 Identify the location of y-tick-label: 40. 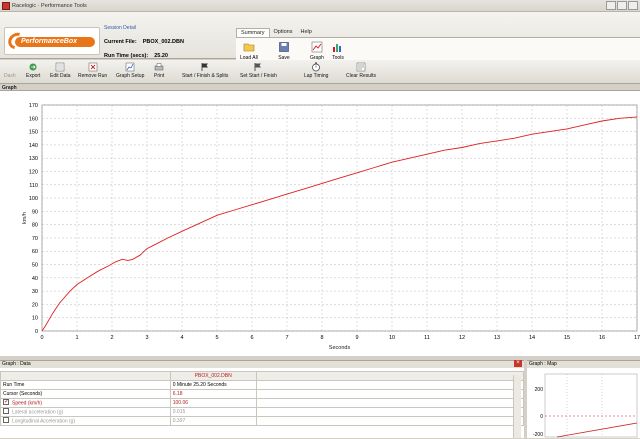
(35, 279).